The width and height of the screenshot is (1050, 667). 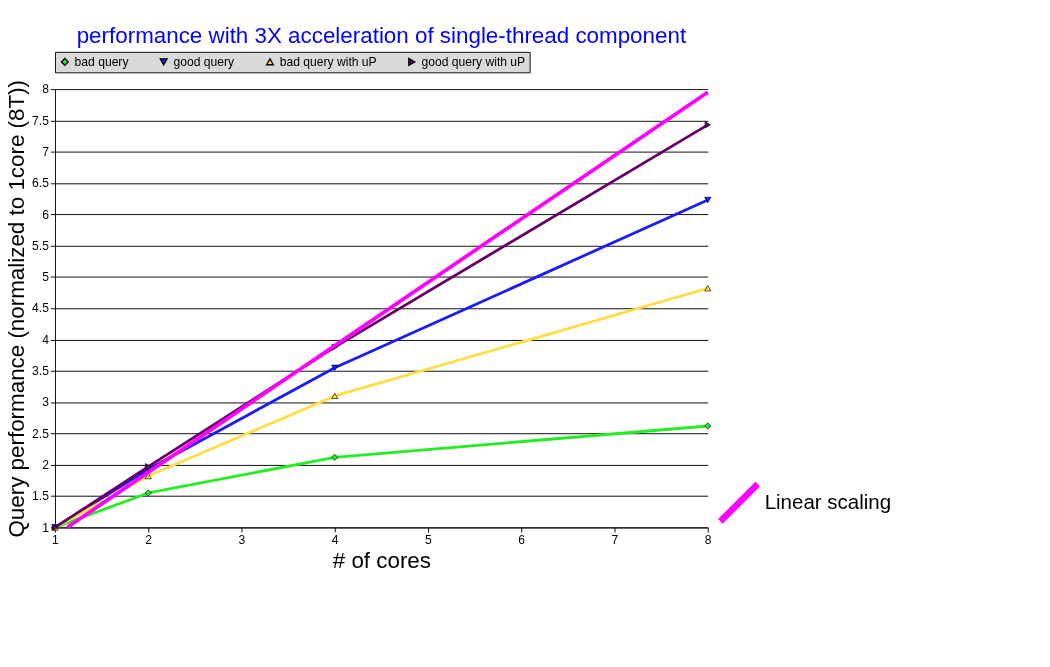 I want to click on y-tick-label: 1, so click(x=46, y=527).